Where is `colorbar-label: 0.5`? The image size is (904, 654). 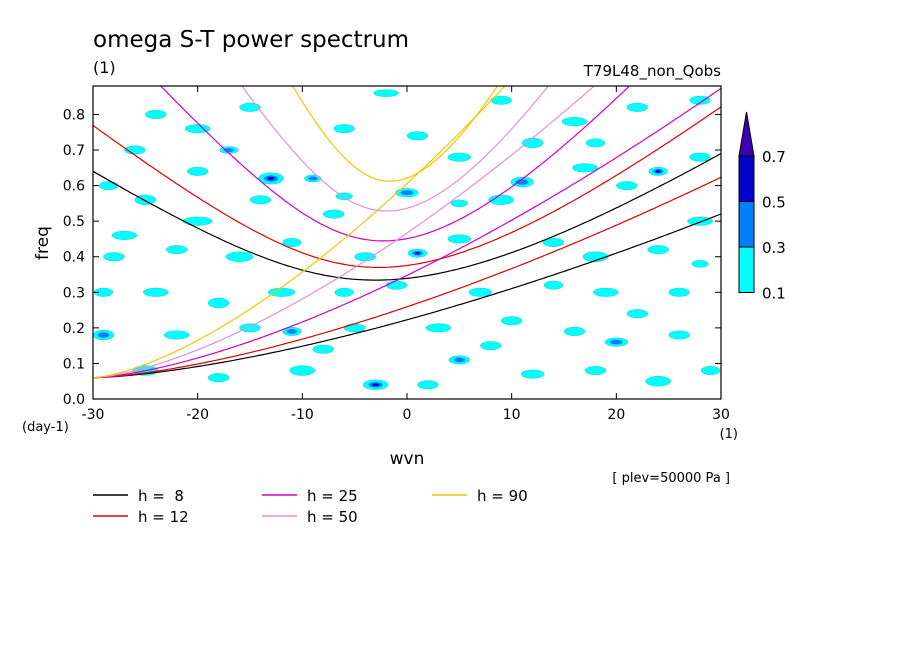 colorbar-label: 0.5 is located at coordinates (774, 203).